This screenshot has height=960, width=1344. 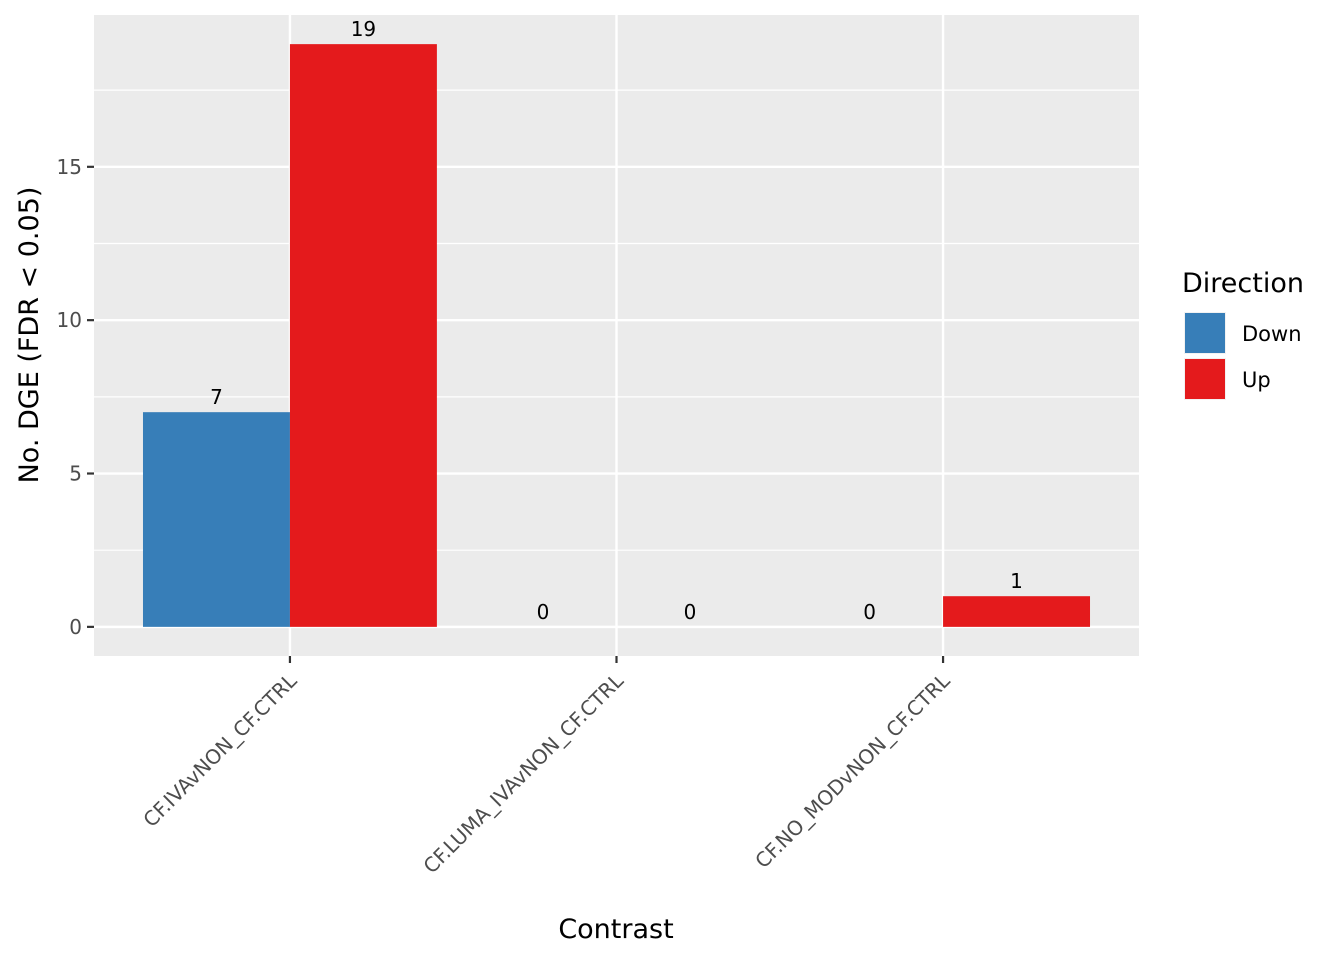 What do you see at coordinates (220, 750) in the screenshot?
I see `x-tick-label: CF.IVAvNON_CF.CTRL` at bounding box center [220, 750].